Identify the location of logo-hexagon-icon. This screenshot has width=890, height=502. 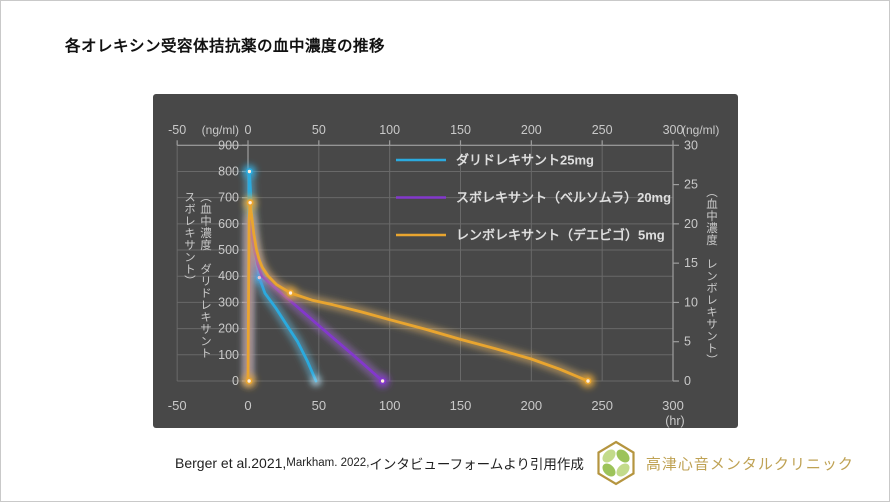
(616, 463).